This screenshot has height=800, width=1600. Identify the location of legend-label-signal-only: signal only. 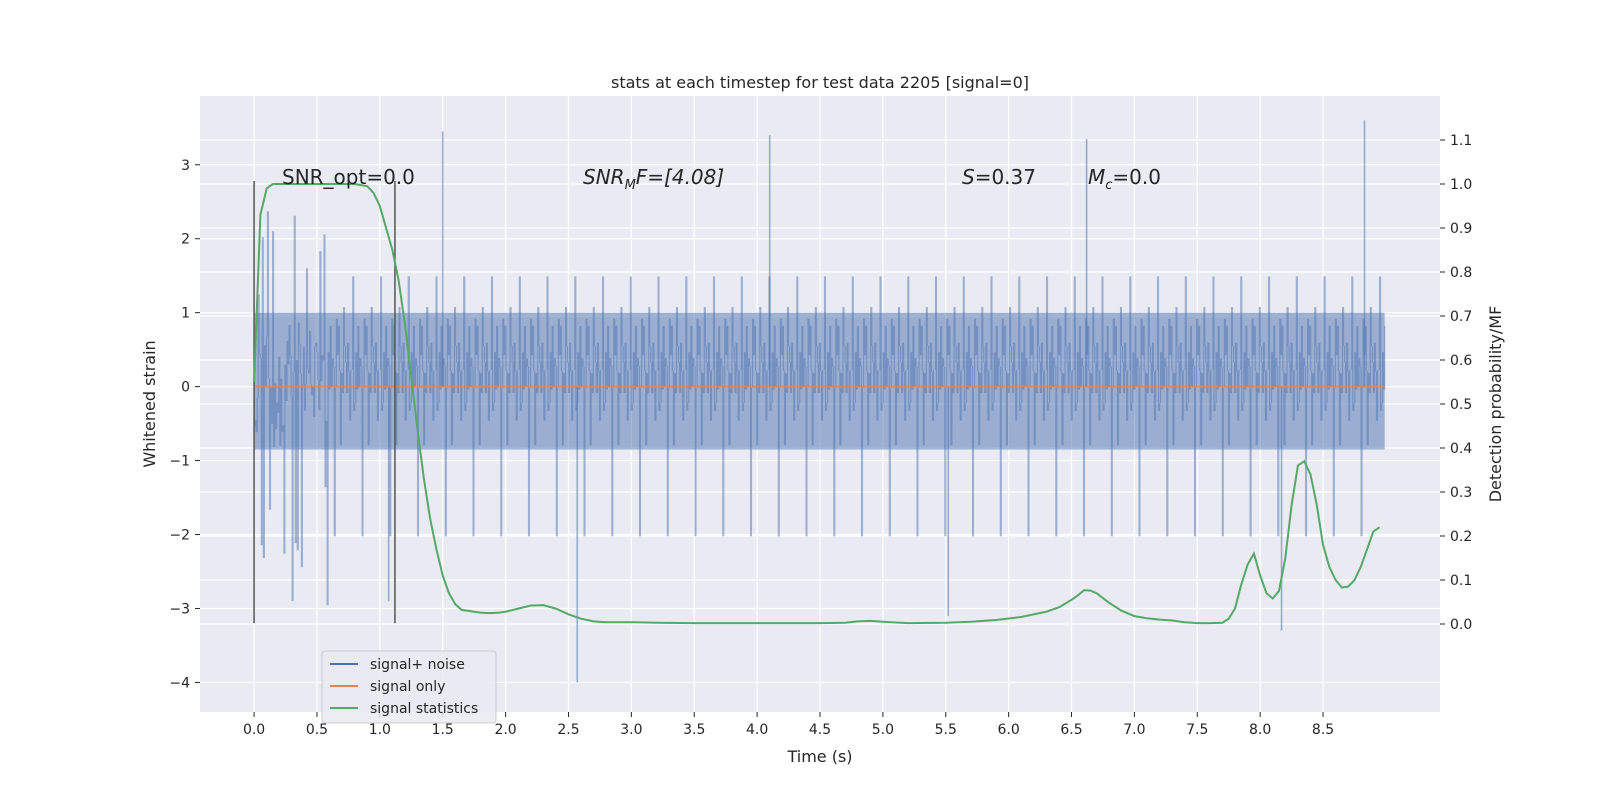
(407, 687).